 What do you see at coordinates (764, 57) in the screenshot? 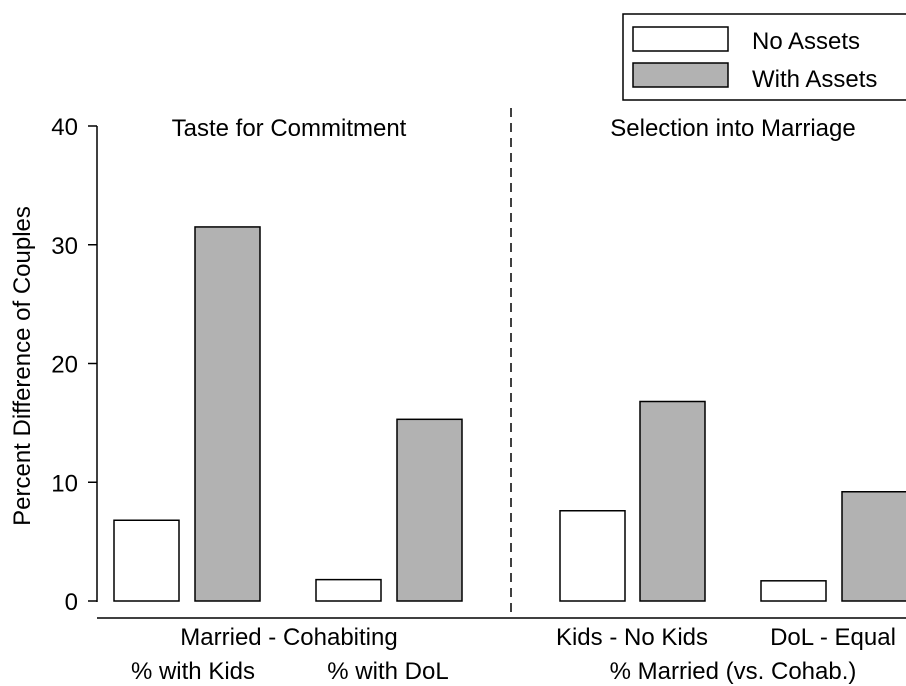
I see `legend: No Assets With Assets` at bounding box center [764, 57].